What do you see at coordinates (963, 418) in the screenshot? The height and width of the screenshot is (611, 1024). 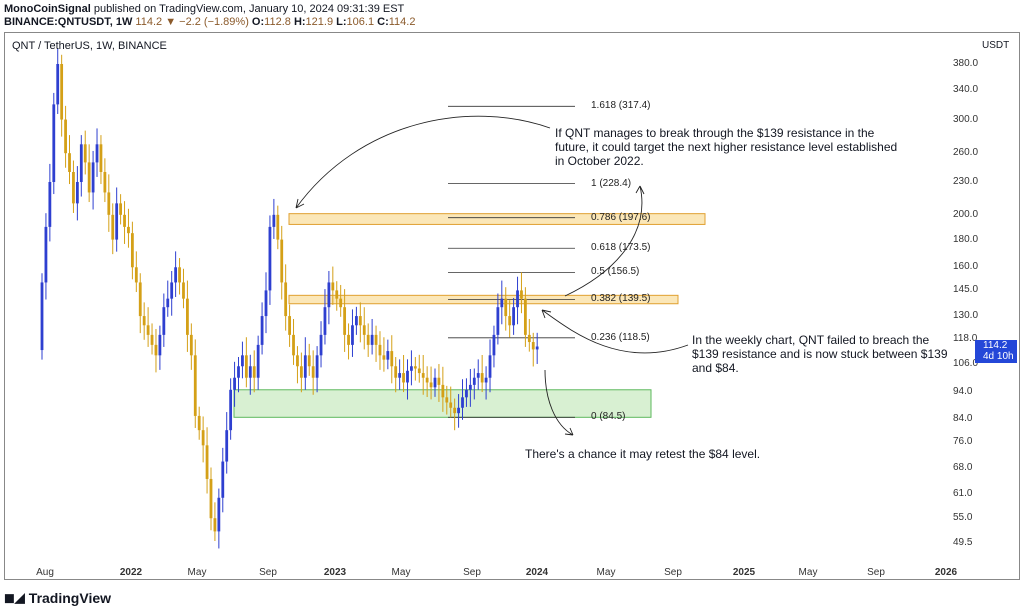 I see `price-tick: 84.0` at bounding box center [963, 418].